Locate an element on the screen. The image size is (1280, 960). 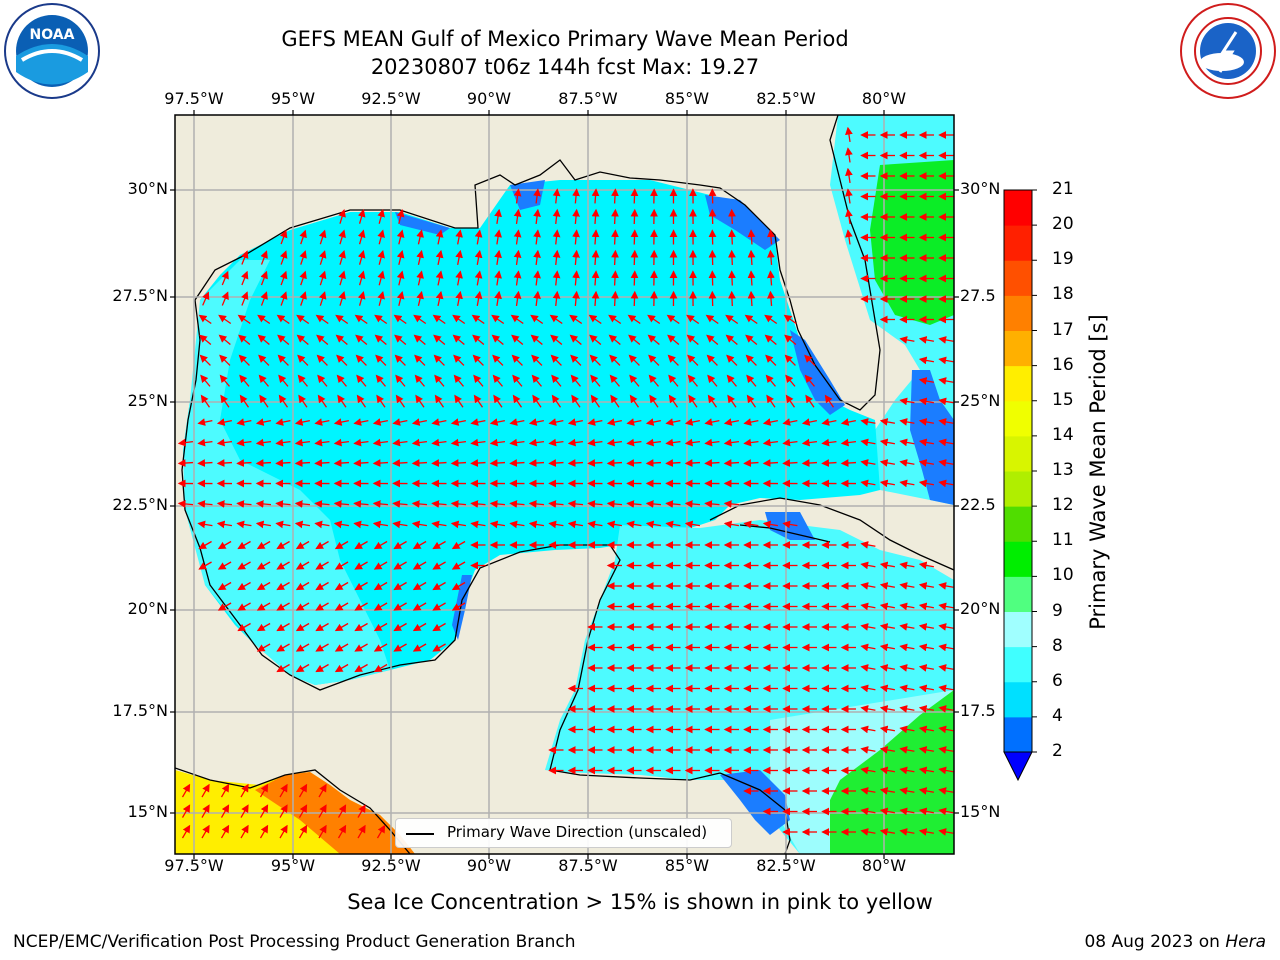
svg-text: NOAA is located at coordinates (52, 35).